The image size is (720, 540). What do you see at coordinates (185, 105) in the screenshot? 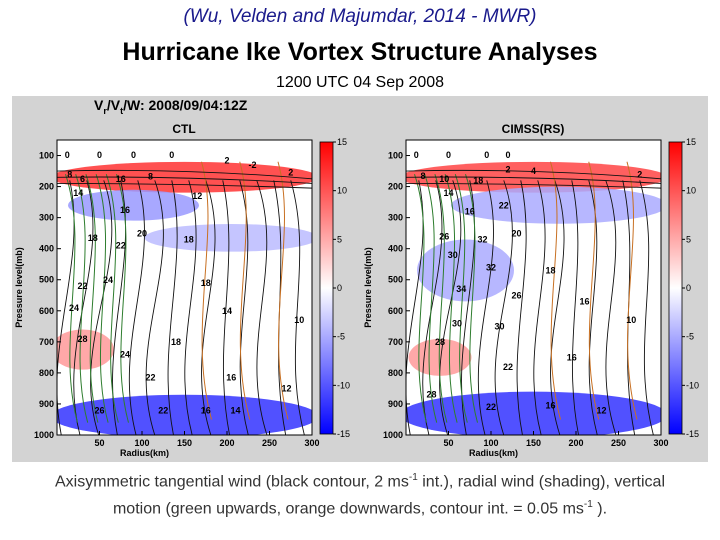
I see `suptitle-suffix: /W: 2008/09/04:12Z` at bounding box center [185, 105].